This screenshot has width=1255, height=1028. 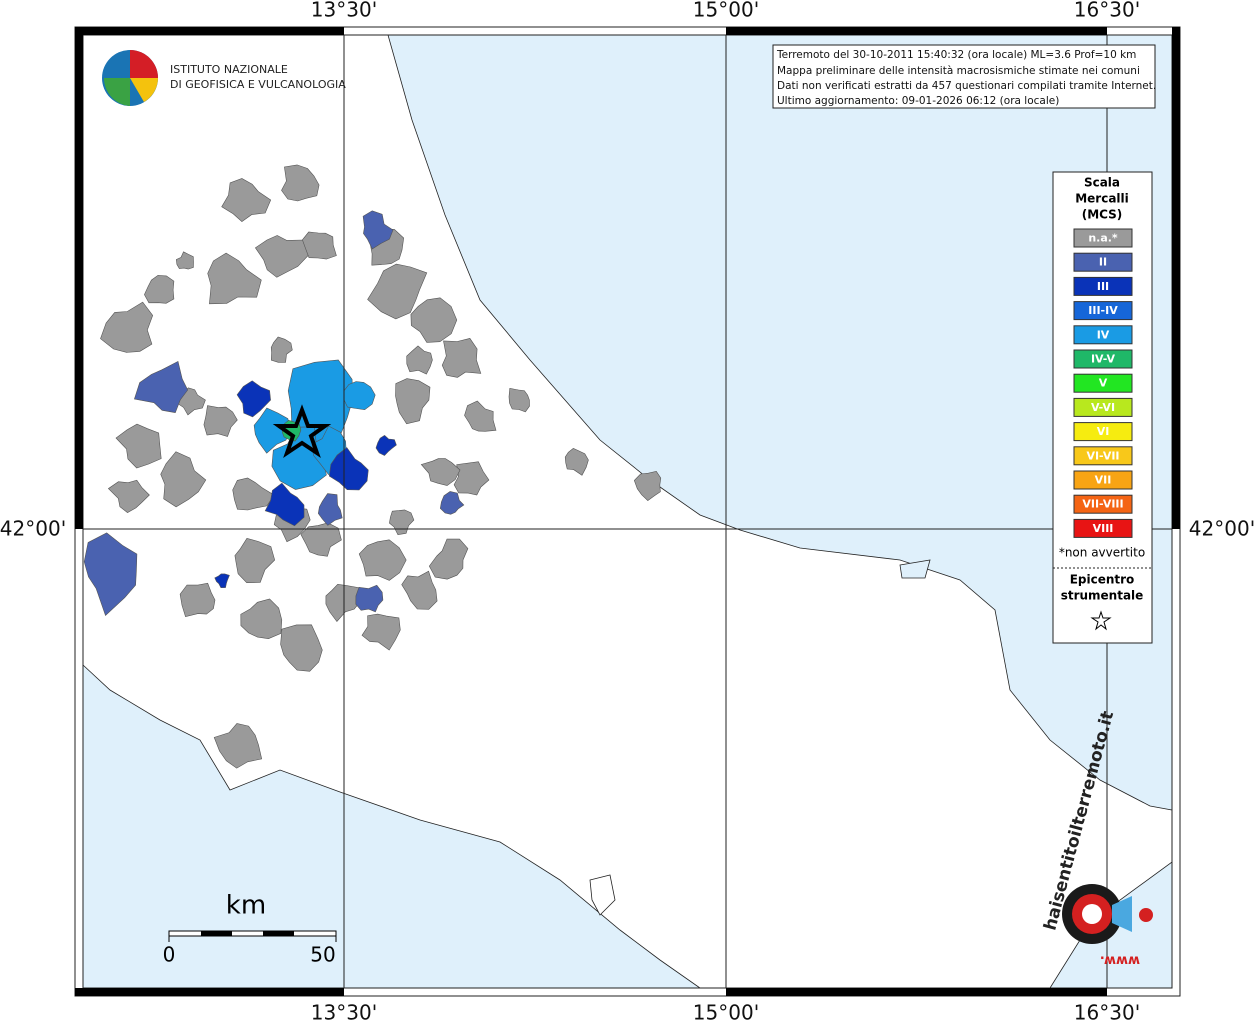 I want to click on legend-star, so click(x=1101, y=620).